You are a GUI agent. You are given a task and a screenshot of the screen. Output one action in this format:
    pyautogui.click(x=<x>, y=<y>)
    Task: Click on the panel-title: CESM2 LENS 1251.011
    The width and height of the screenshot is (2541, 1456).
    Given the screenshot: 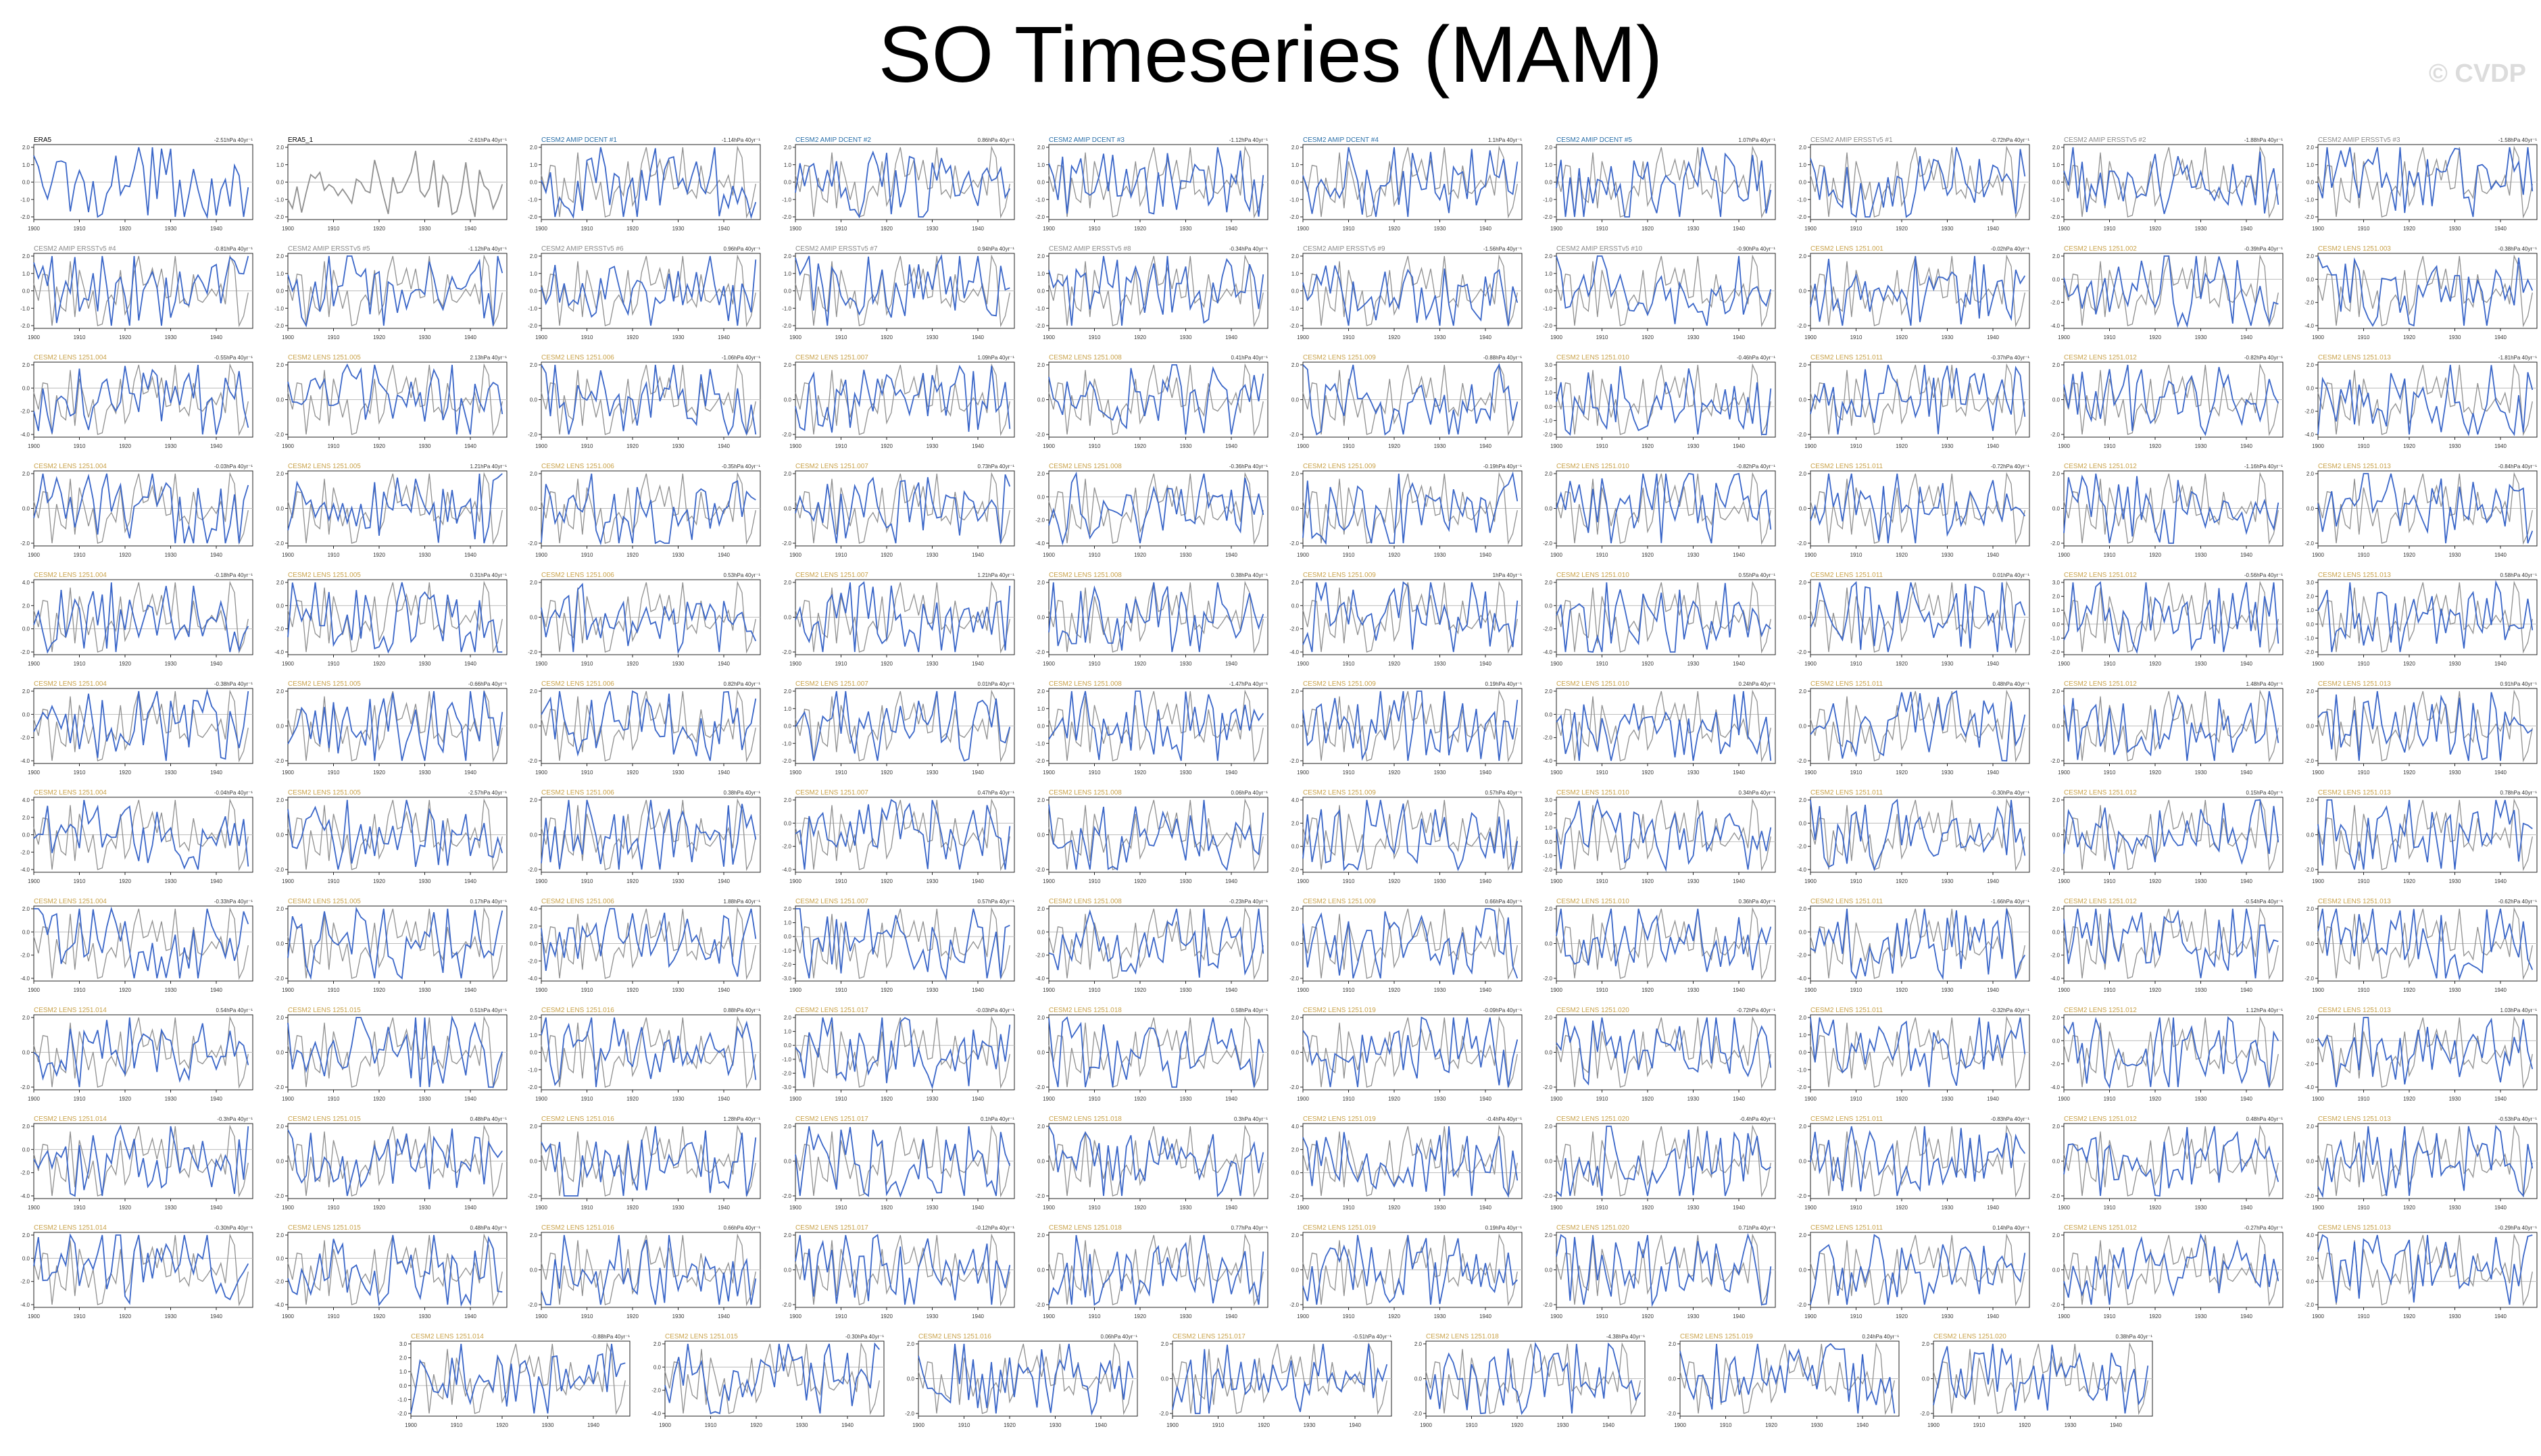 What is the action you would take?
    pyautogui.click(x=1846, y=1228)
    